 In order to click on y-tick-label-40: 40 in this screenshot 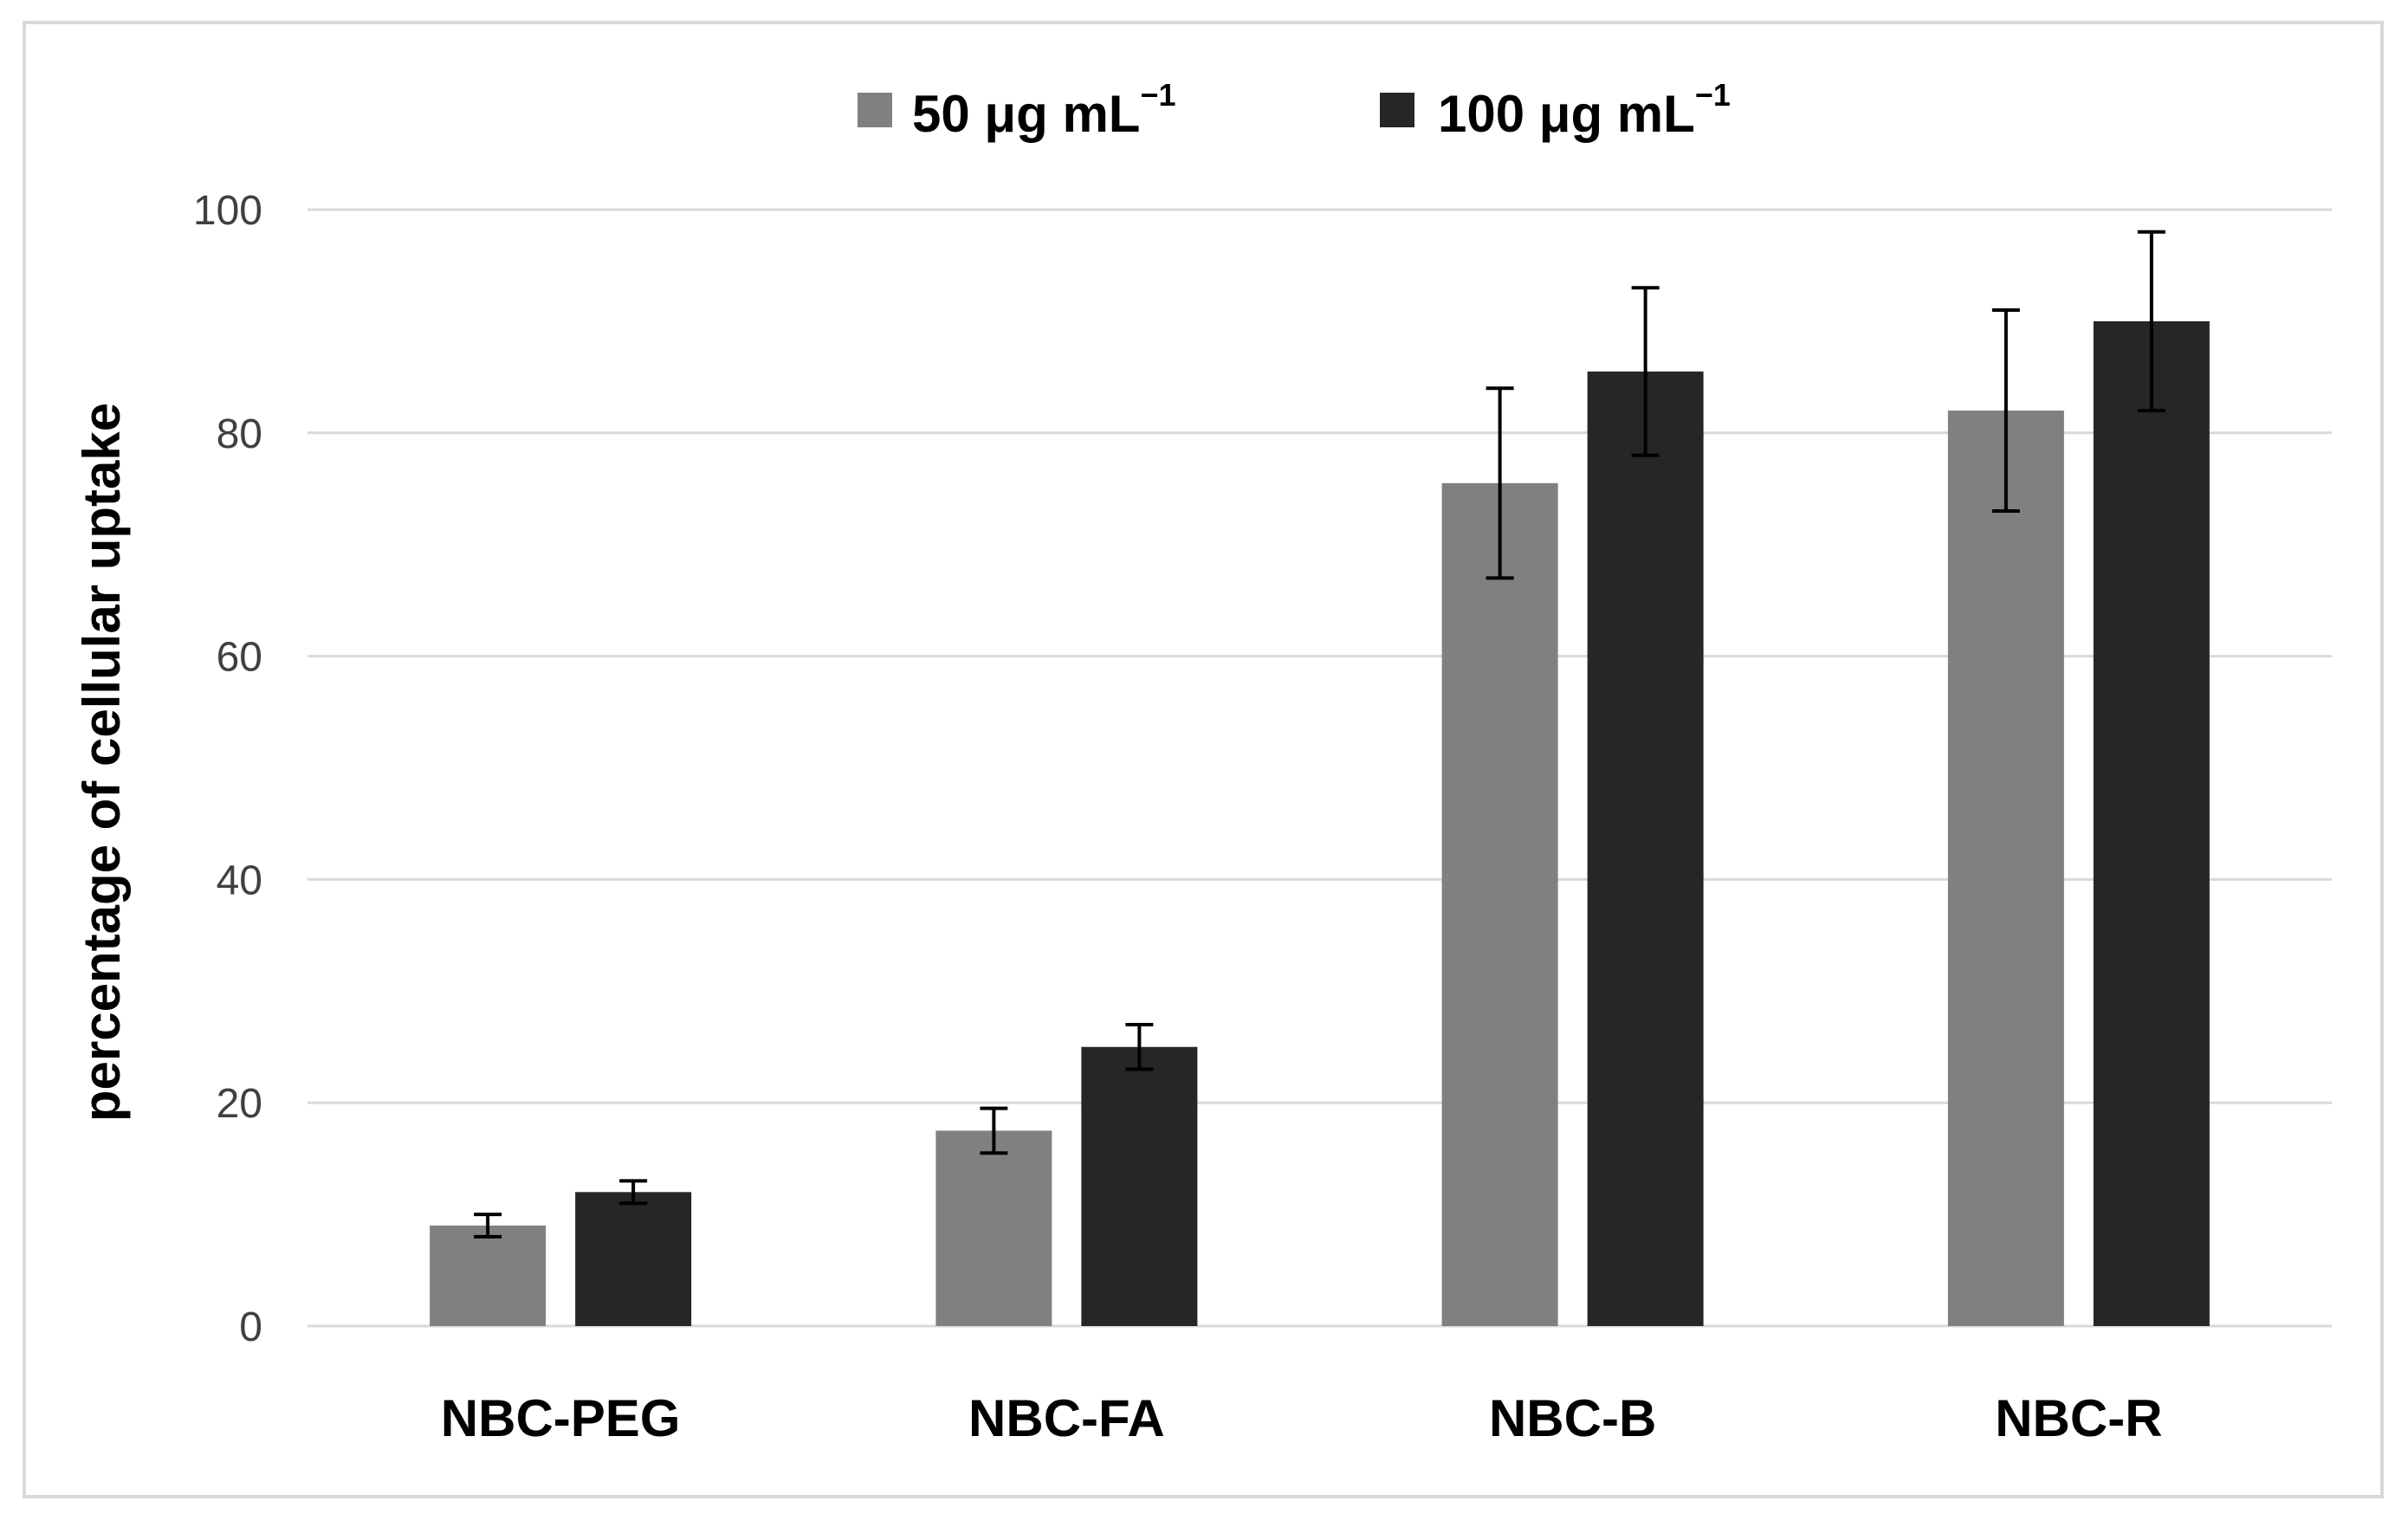, I will do `click(239, 880)`.